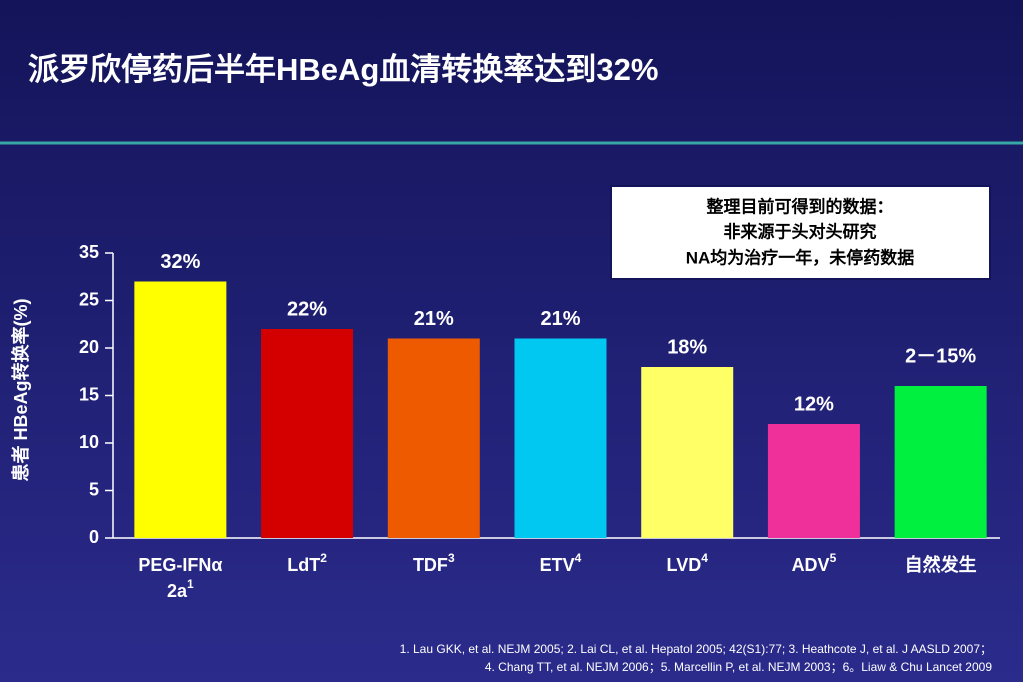 The image size is (1023, 682). What do you see at coordinates (941, 564) in the screenshot?
I see `x-tick-label: 自然发生` at bounding box center [941, 564].